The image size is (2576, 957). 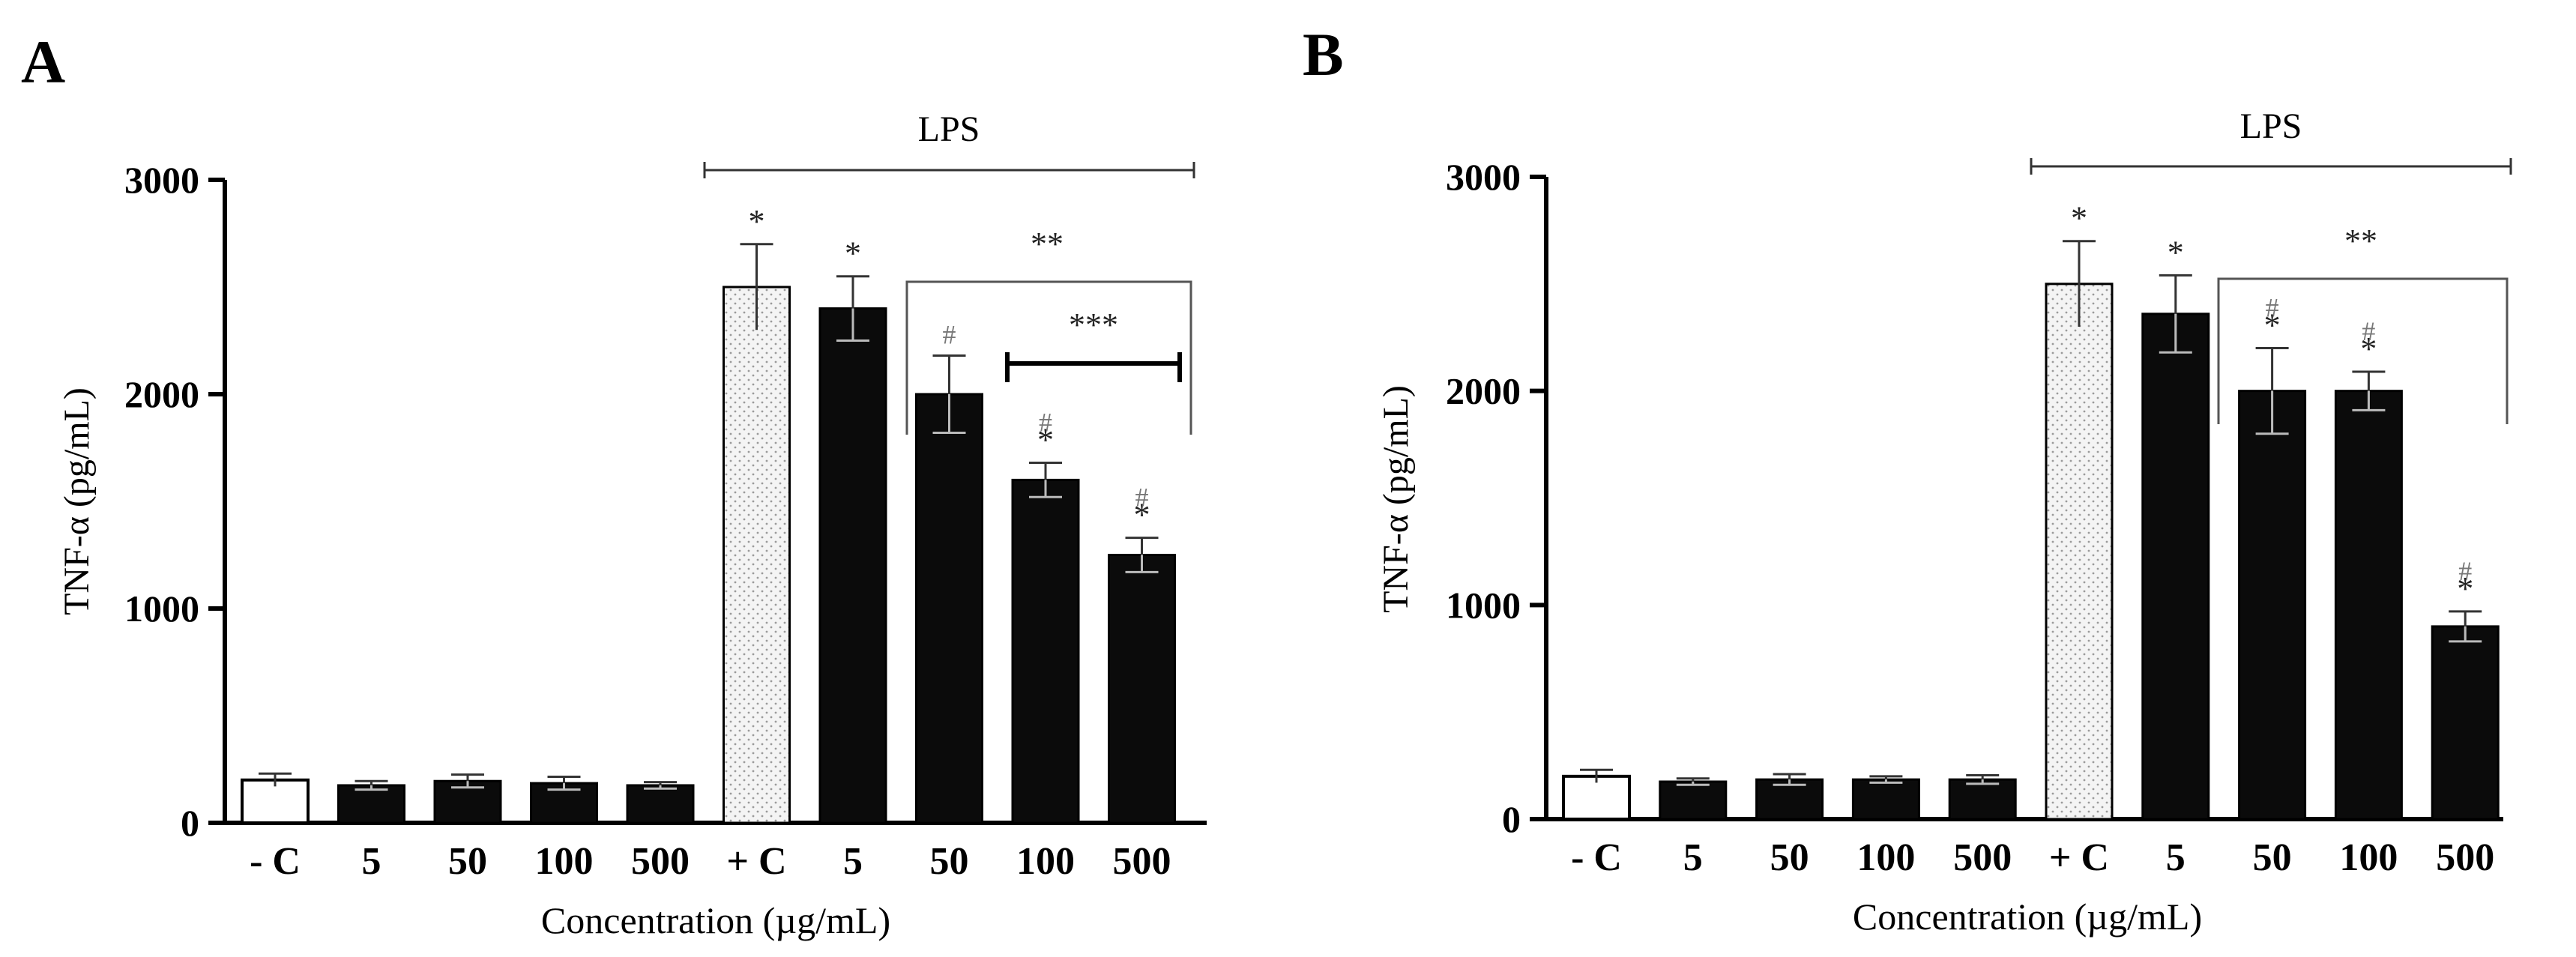 What do you see at coordinates (2271, 126) in the screenshot?
I see `panel-b-lps-label: LPS` at bounding box center [2271, 126].